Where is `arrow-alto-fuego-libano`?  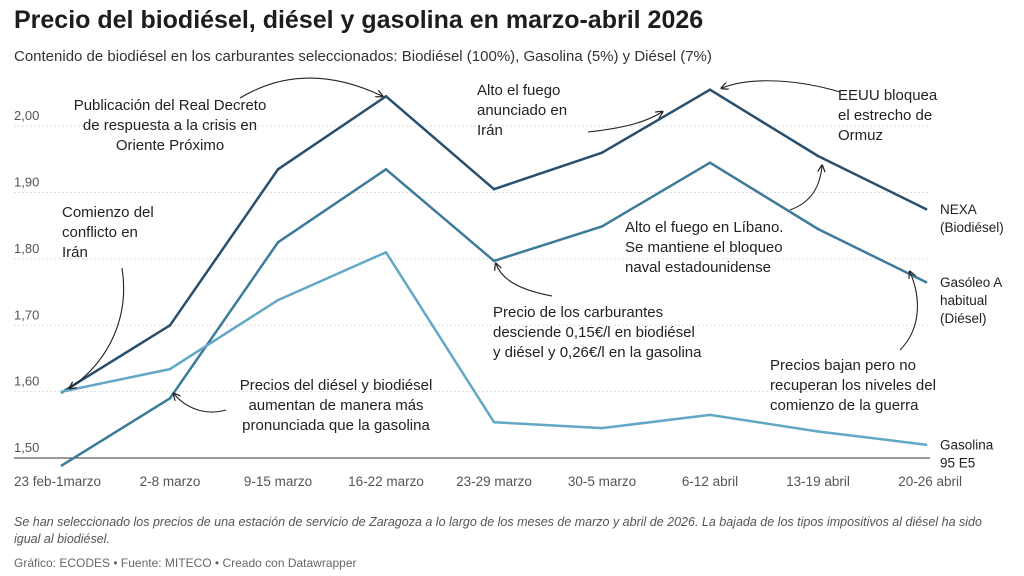 arrow-alto-fuego-libano is located at coordinates (805, 188).